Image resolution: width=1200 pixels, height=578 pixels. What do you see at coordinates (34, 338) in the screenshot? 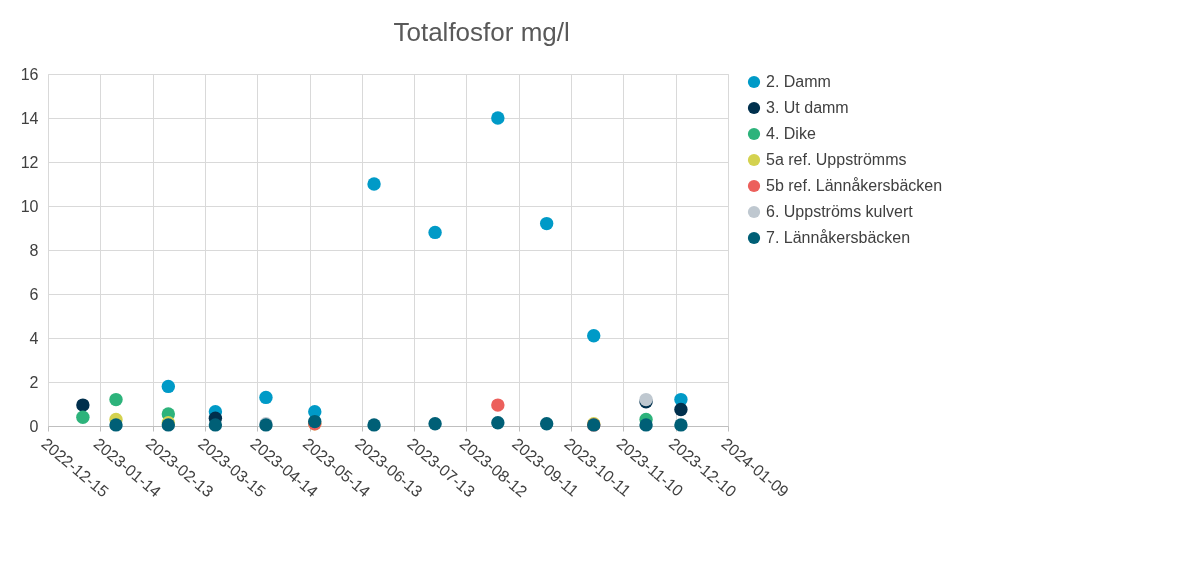
I see `y-tick-label: 4` at bounding box center [34, 338].